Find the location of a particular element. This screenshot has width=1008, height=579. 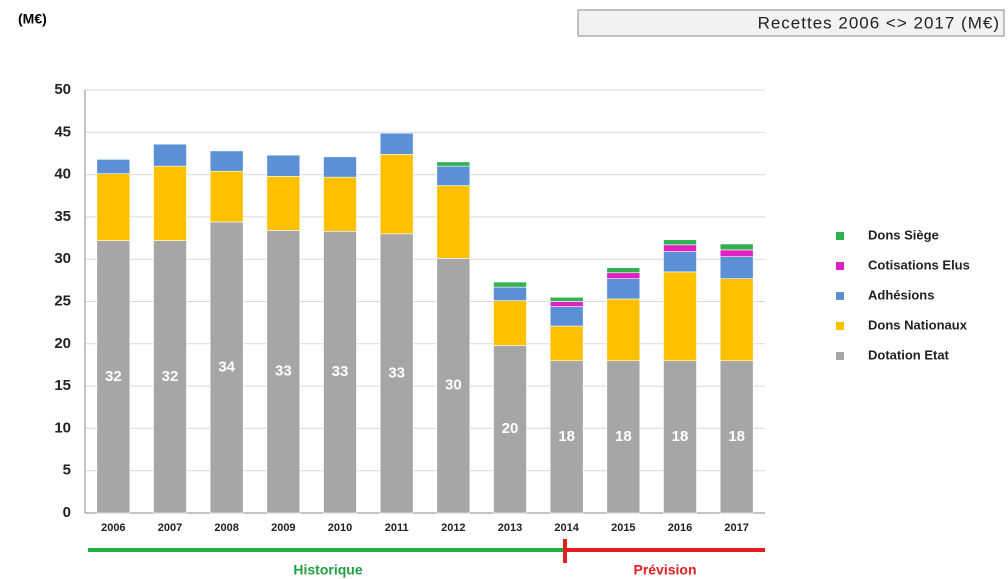

y-tick-label: 10 is located at coordinates (62, 427).